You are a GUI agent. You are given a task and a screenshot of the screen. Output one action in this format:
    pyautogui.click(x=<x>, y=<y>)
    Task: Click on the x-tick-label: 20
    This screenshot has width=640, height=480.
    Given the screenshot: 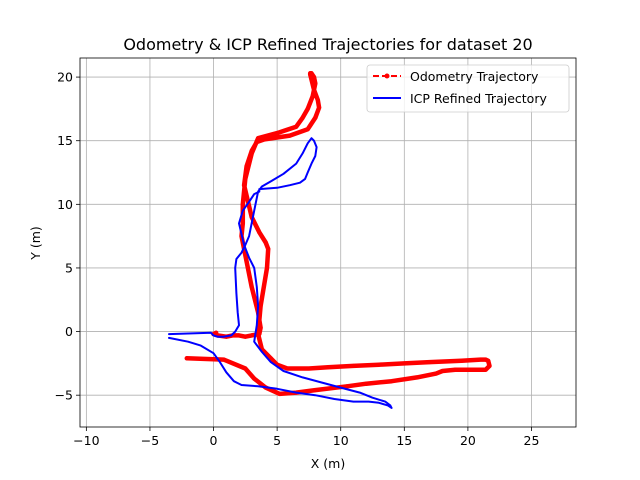 What is the action you would take?
    pyautogui.click(x=468, y=440)
    